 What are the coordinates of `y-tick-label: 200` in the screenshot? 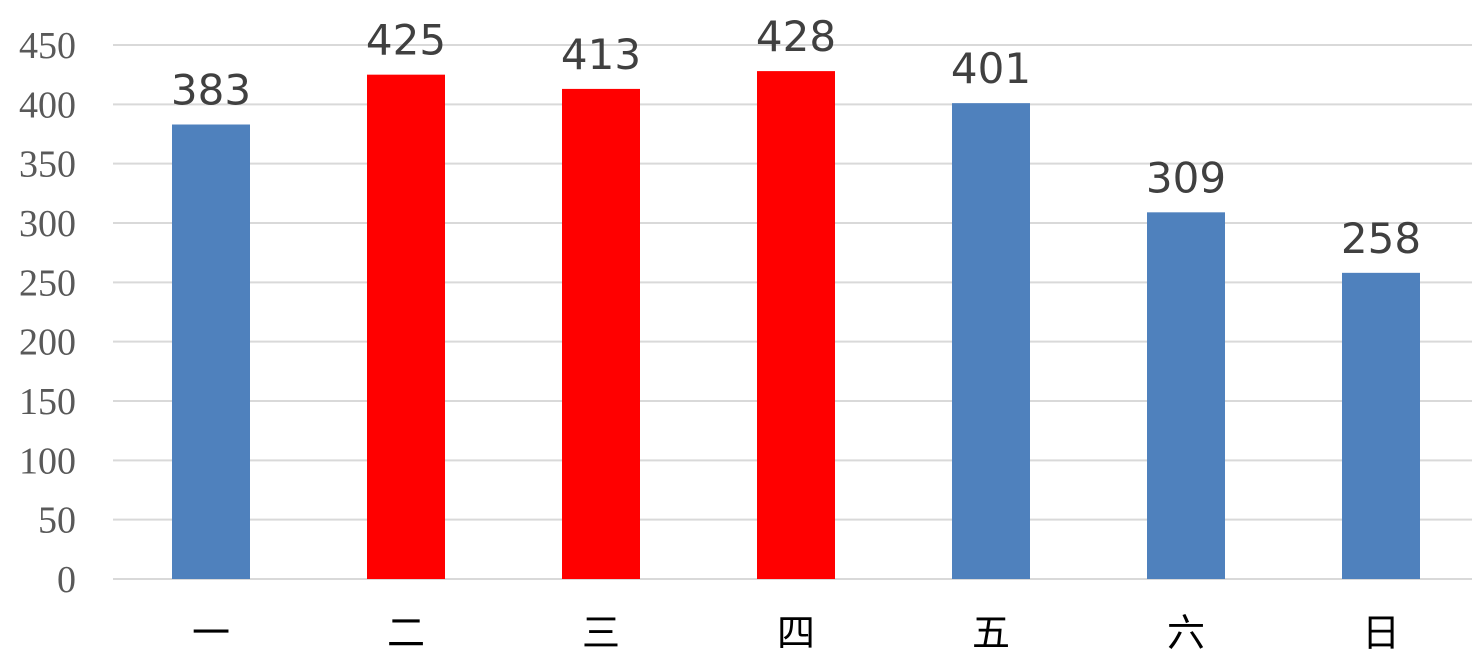 It's located at (47, 343).